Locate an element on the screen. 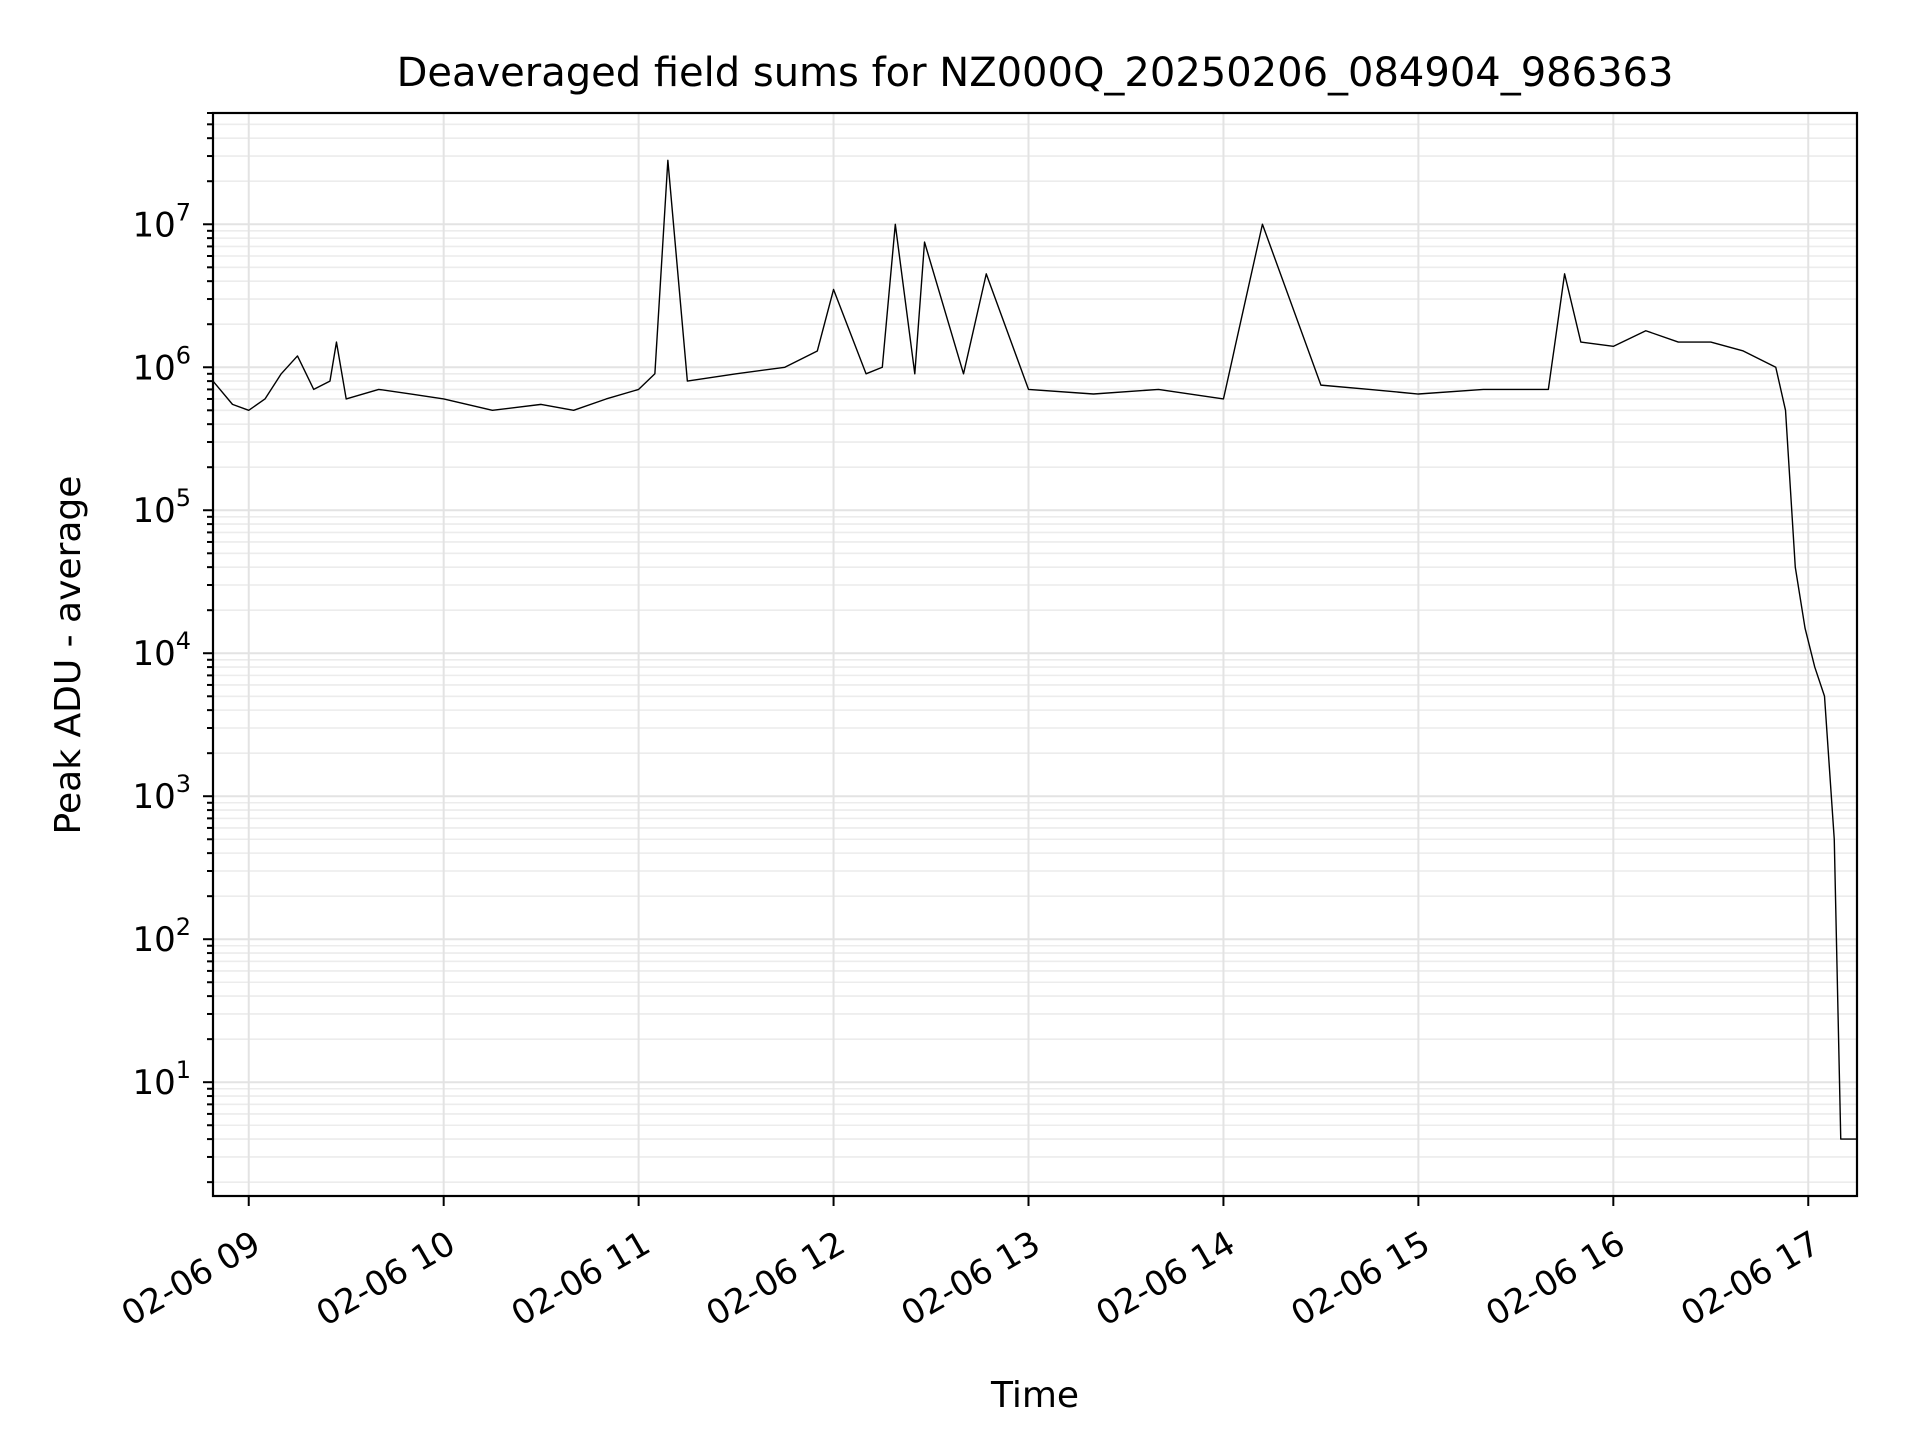  y-tick-label: 10⁵ is located at coordinates (161, 507).